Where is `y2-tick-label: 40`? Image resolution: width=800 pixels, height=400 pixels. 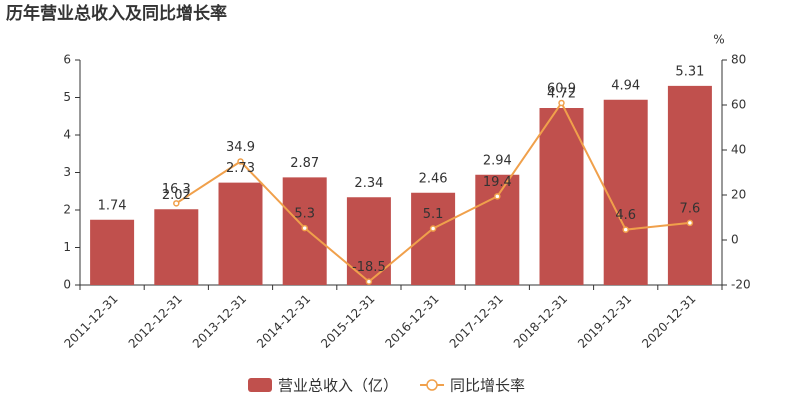 y2-tick-label: 40 is located at coordinates (738, 150).